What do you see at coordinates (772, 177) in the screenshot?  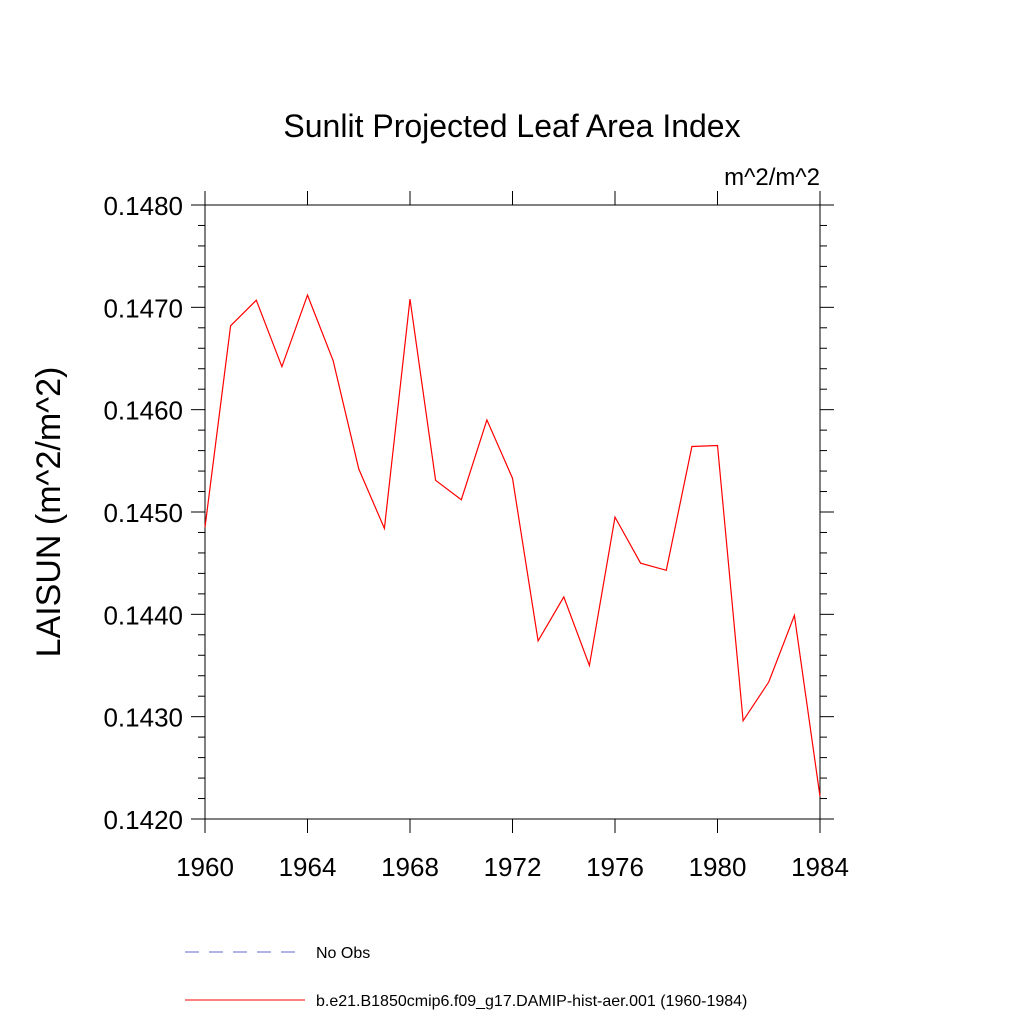 I see `units-label: m^2/m^2` at bounding box center [772, 177].